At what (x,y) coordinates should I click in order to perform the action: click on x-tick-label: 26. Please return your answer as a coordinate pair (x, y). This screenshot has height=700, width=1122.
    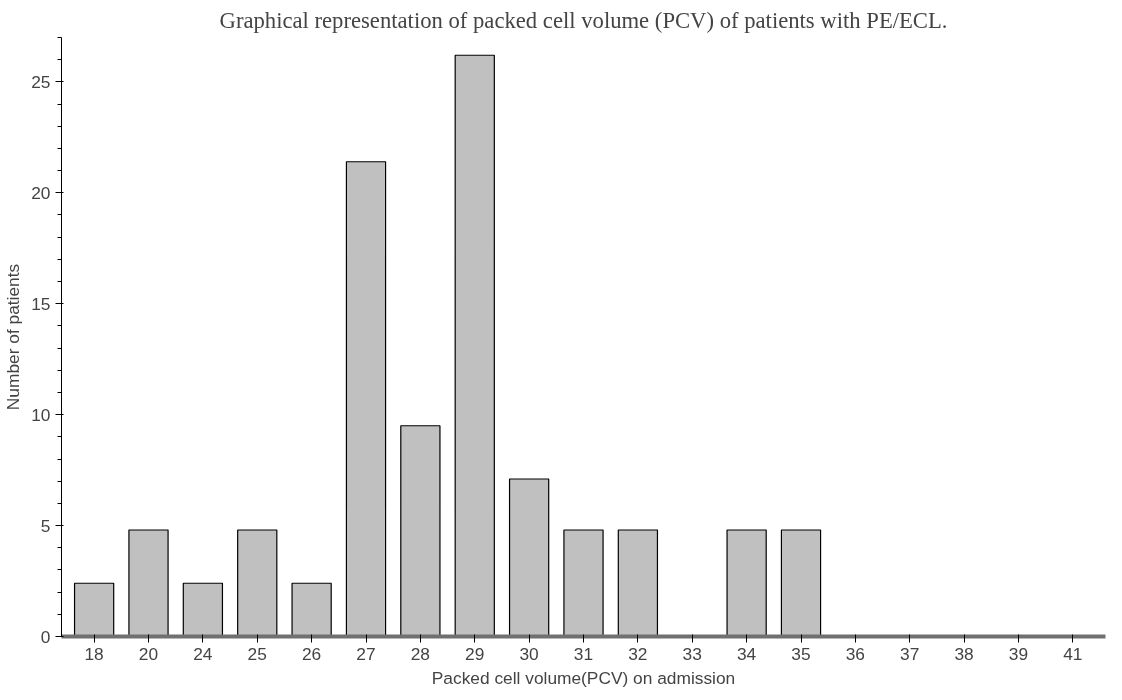
    Looking at the image, I should click on (311, 653).